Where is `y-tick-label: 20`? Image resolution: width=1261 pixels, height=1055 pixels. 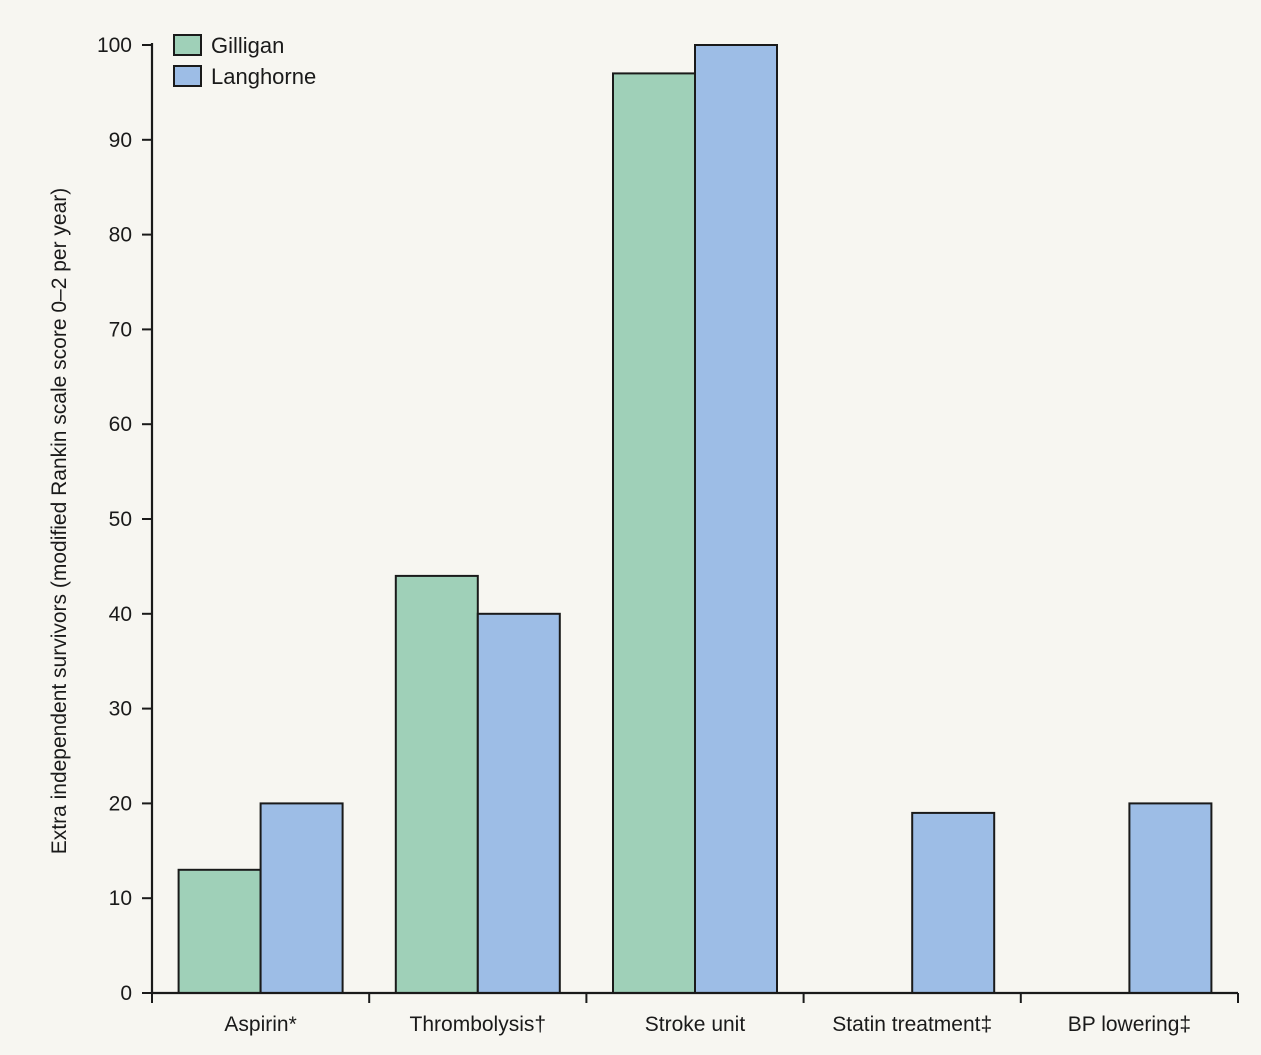 y-tick-label: 20 is located at coordinates (120, 803).